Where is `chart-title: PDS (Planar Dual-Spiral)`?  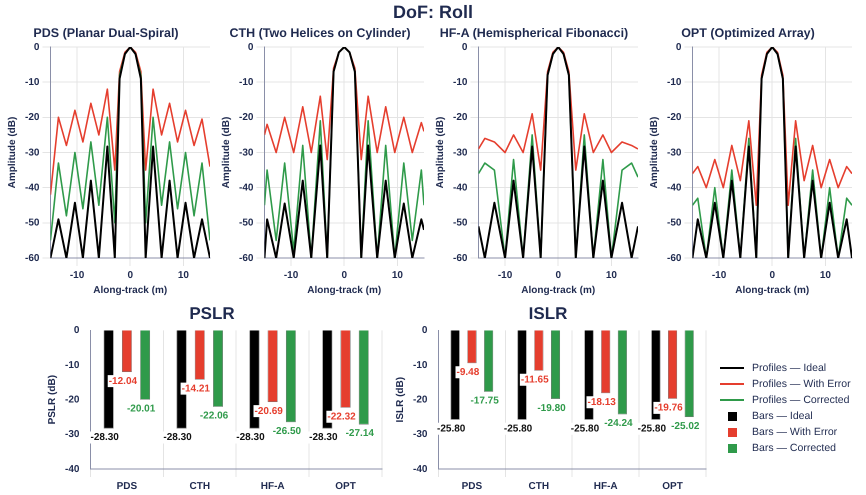 chart-title: PDS (Planar Dual-Spiral) is located at coordinates (106, 33).